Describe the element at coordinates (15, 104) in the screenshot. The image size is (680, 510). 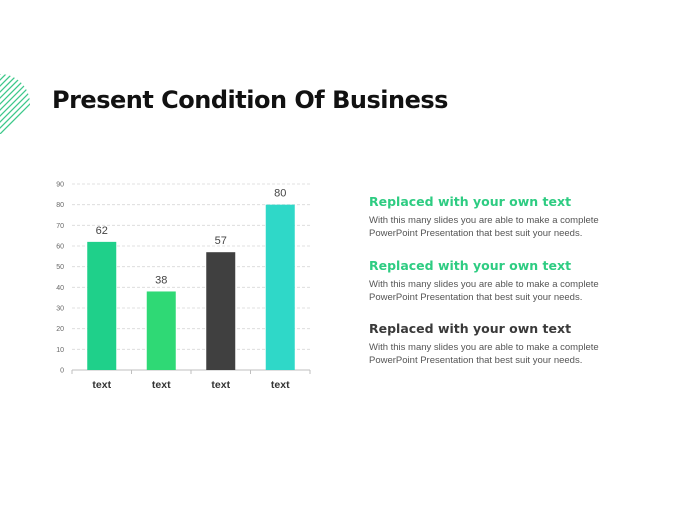
I see `diagonal-stripes-decoration` at that location.